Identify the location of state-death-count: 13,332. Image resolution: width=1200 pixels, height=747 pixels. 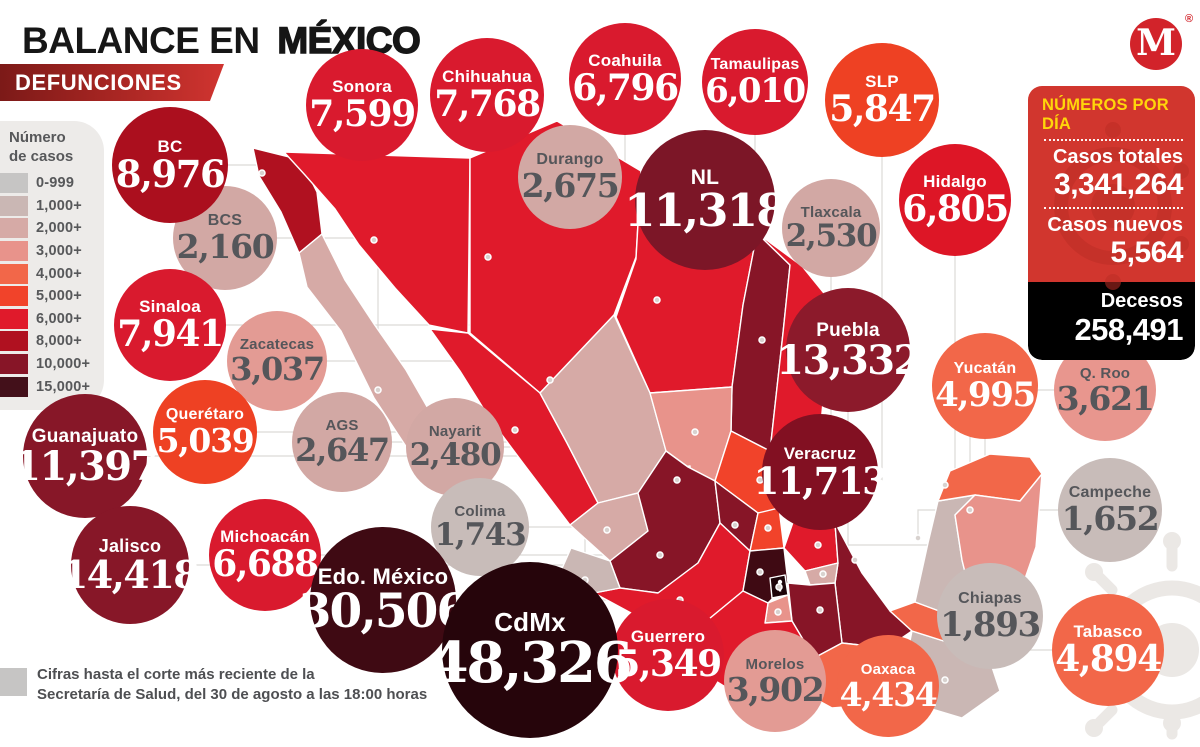
(848, 360).